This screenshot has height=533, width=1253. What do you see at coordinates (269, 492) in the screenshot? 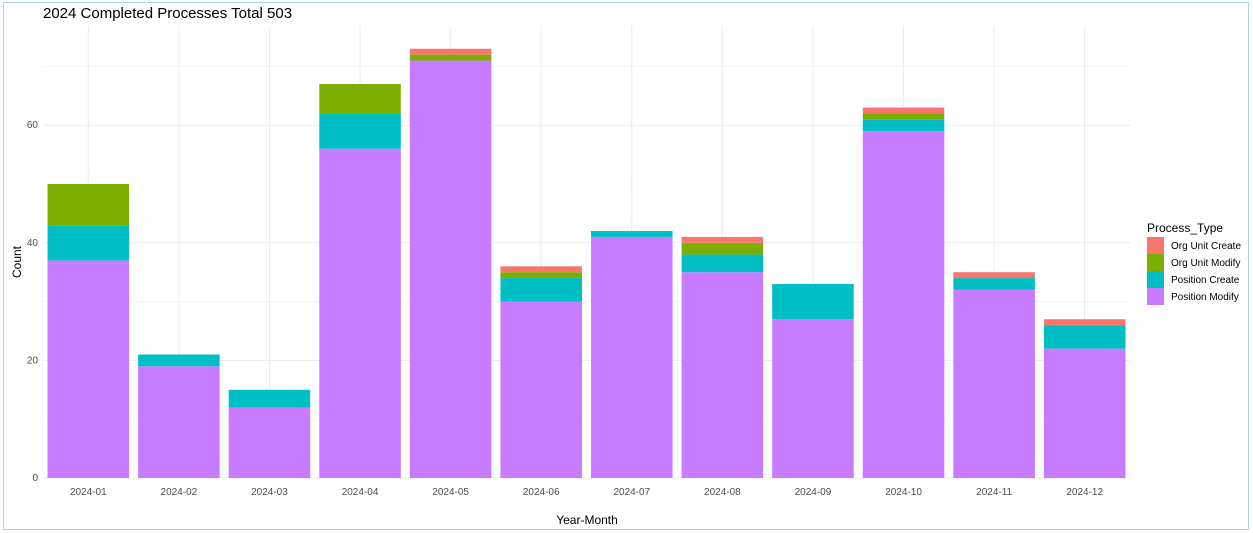
I see `x-tick-label: 2024-03` at bounding box center [269, 492].